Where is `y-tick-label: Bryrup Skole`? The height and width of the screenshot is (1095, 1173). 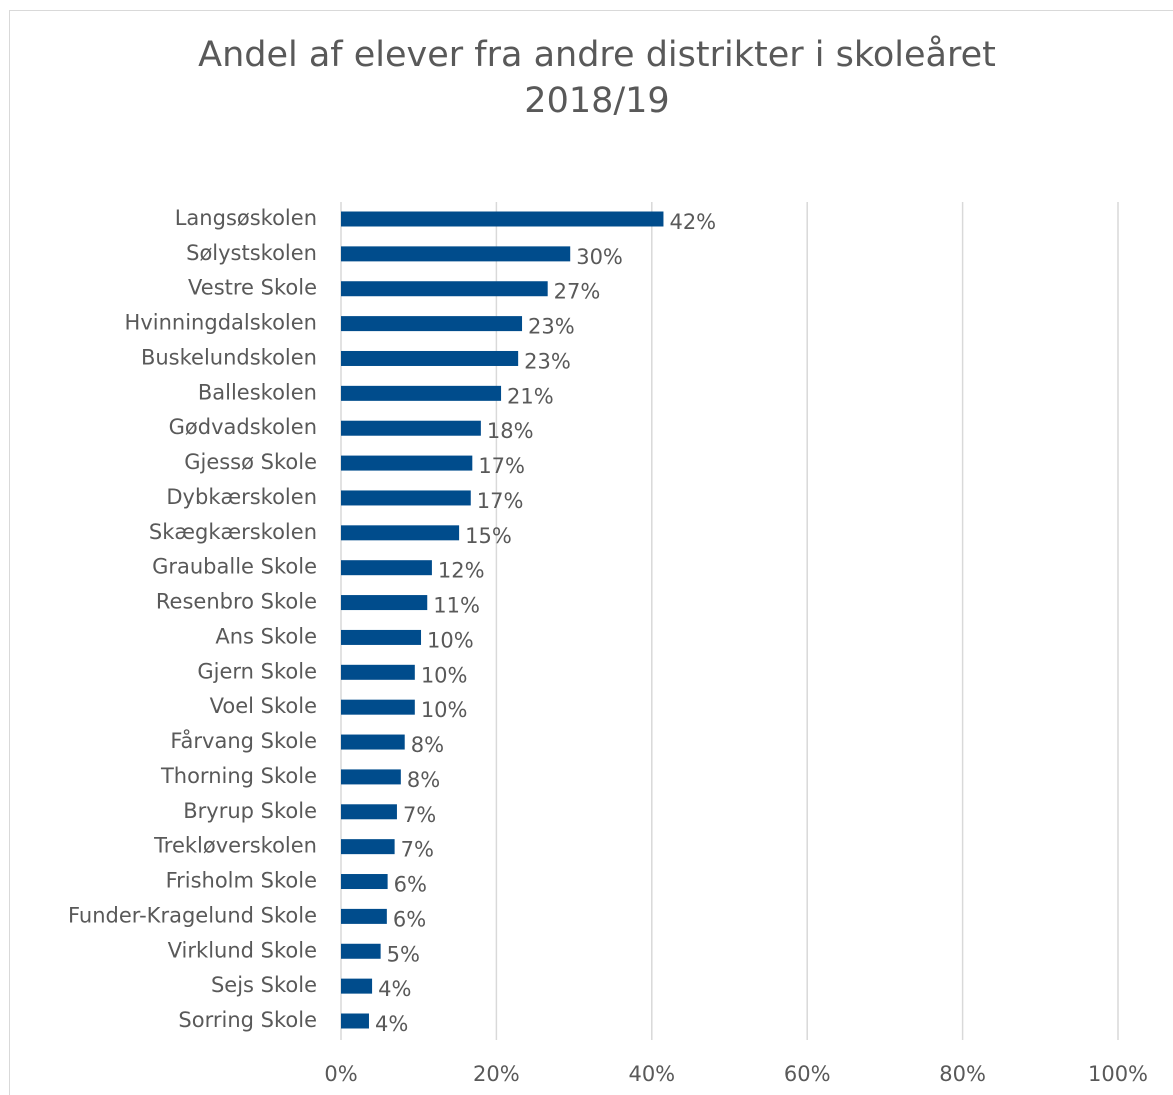 y-tick-label: Bryrup Skole is located at coordinates (250, 811).